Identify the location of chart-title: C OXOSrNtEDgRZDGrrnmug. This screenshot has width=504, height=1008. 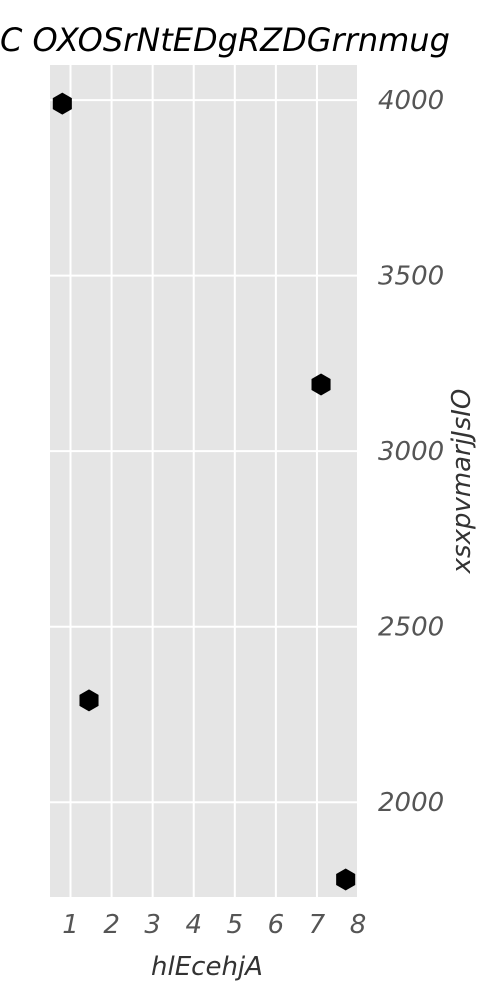
(225, 40).